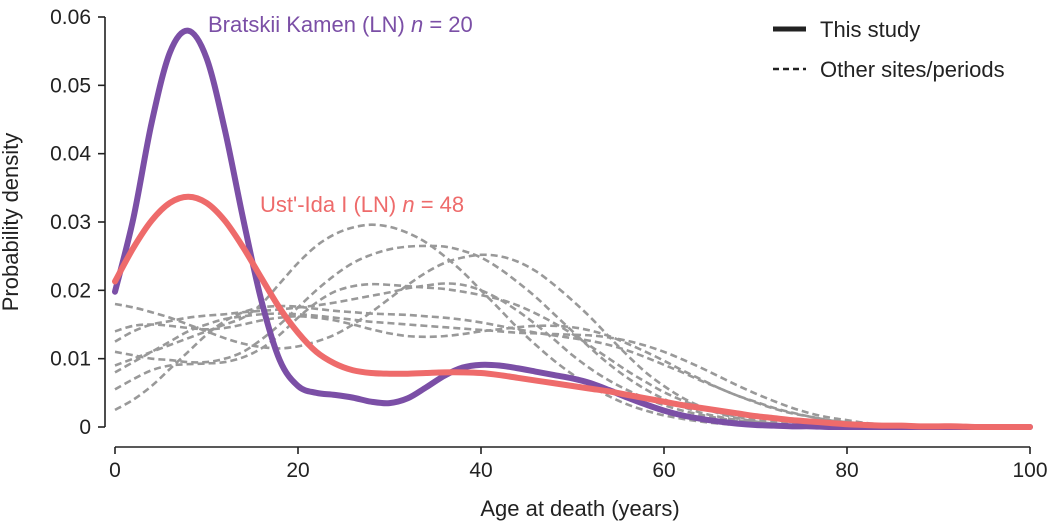 This screenshot has height=523, width=1055. Describe the element at coordinates (297, 470) in the screenshot. I see `x-tick-label: 20` at that location.